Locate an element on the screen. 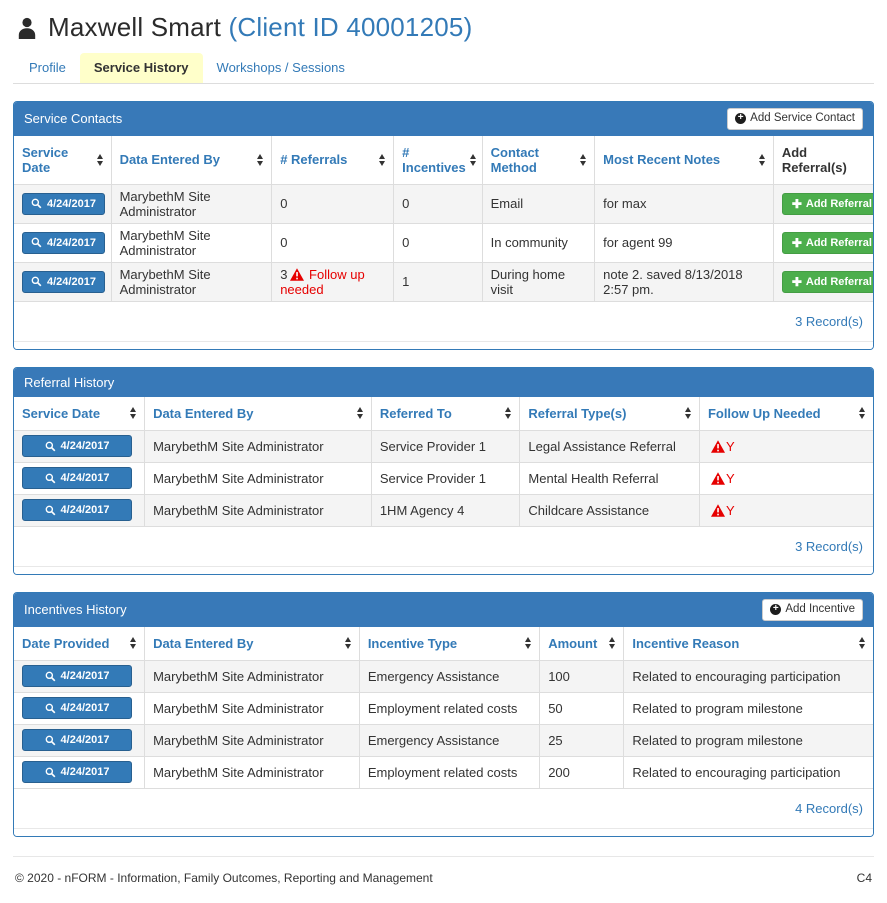  incentive-type-cell: Employment related costs is located at coordinates (449, 708).